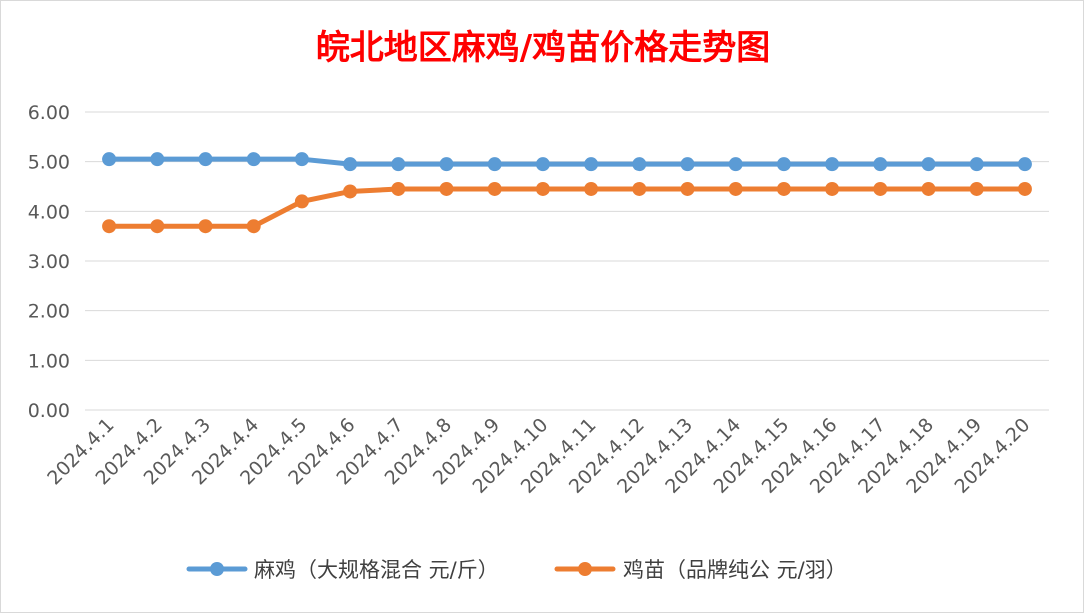 The height and width of the screenshot is (614, 1084). What do you see at coordinates (516, 570) in the screenshot?
I see `legend: 麻鸡（大规格混合 元/斤） 鸡苗（品牌纯公 元/羽）` at bounding box center [516, 570].